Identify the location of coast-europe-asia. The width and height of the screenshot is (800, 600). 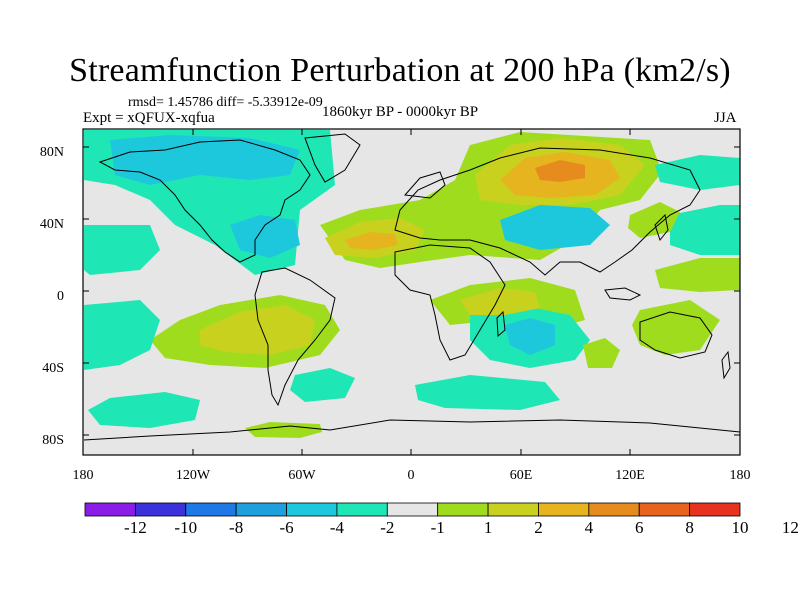
(547, 211).